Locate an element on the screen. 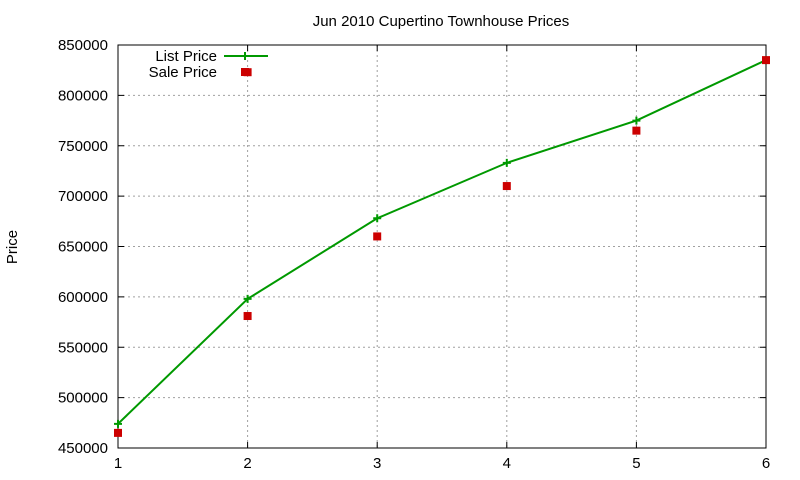  chart-title: Jun 2010 Cupertino Townhouse Prices is located at coordinates (441, 21).